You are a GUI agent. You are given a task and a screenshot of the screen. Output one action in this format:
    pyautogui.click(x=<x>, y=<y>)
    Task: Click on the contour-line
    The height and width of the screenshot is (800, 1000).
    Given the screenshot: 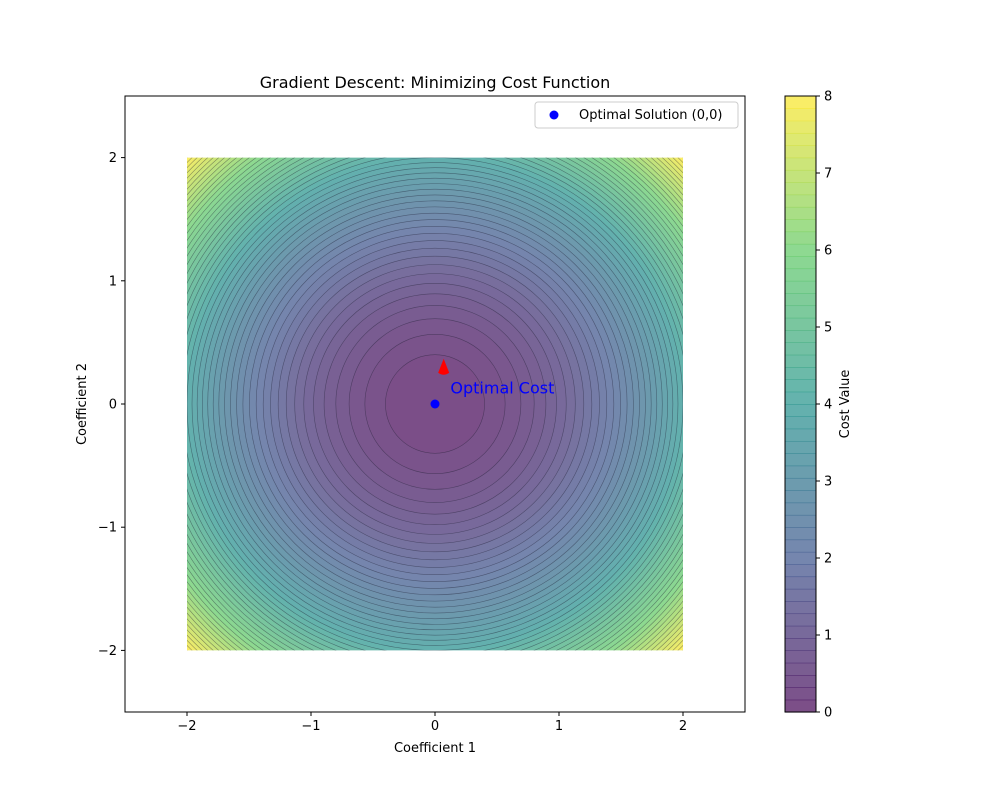 What is the action you would take?
    pyautogui.click(x=435, y=404)
    